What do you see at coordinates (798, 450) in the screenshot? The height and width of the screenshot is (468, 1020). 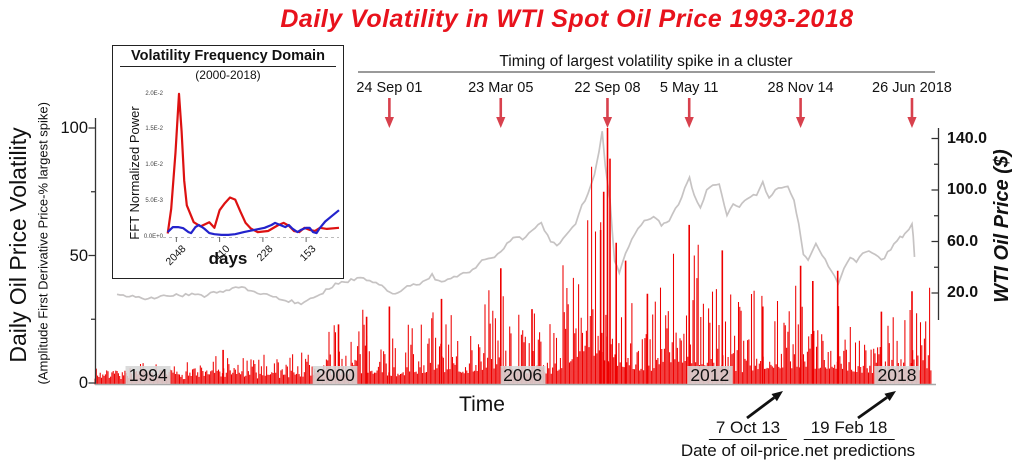 I see `predictions-caption: Date of oil-price.net predictions` at bounding box center [798, 450].